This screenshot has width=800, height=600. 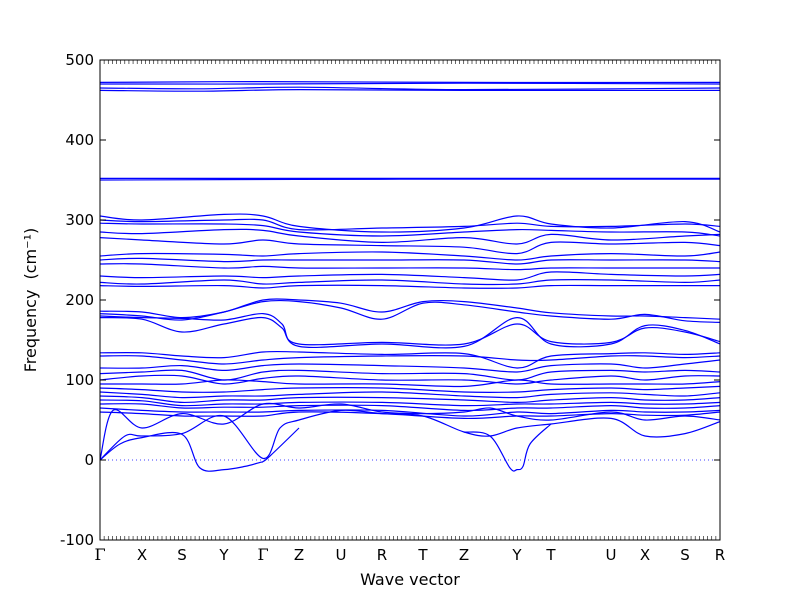 I want to click on y-tick-label: 100, so click(x=79, y=380).